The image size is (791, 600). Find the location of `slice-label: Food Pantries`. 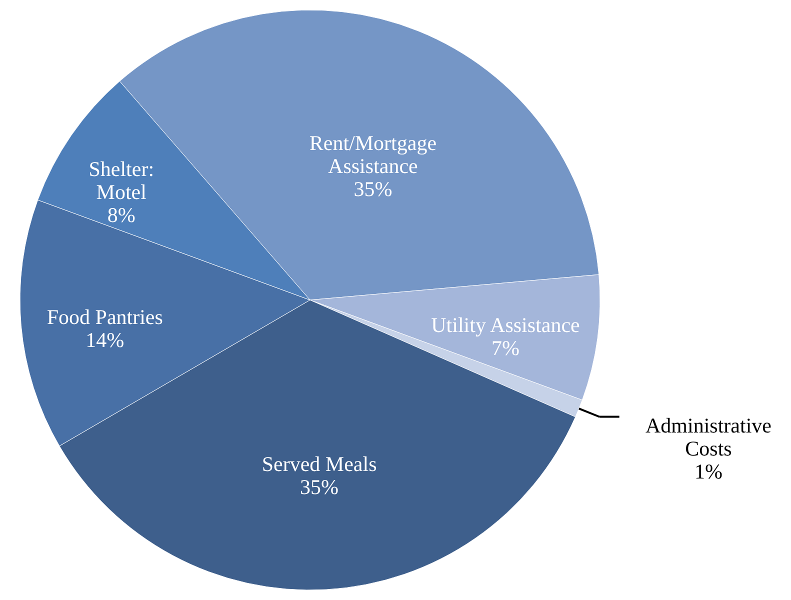

slice-label: Food Pantries is located at coordinates (104, 317).